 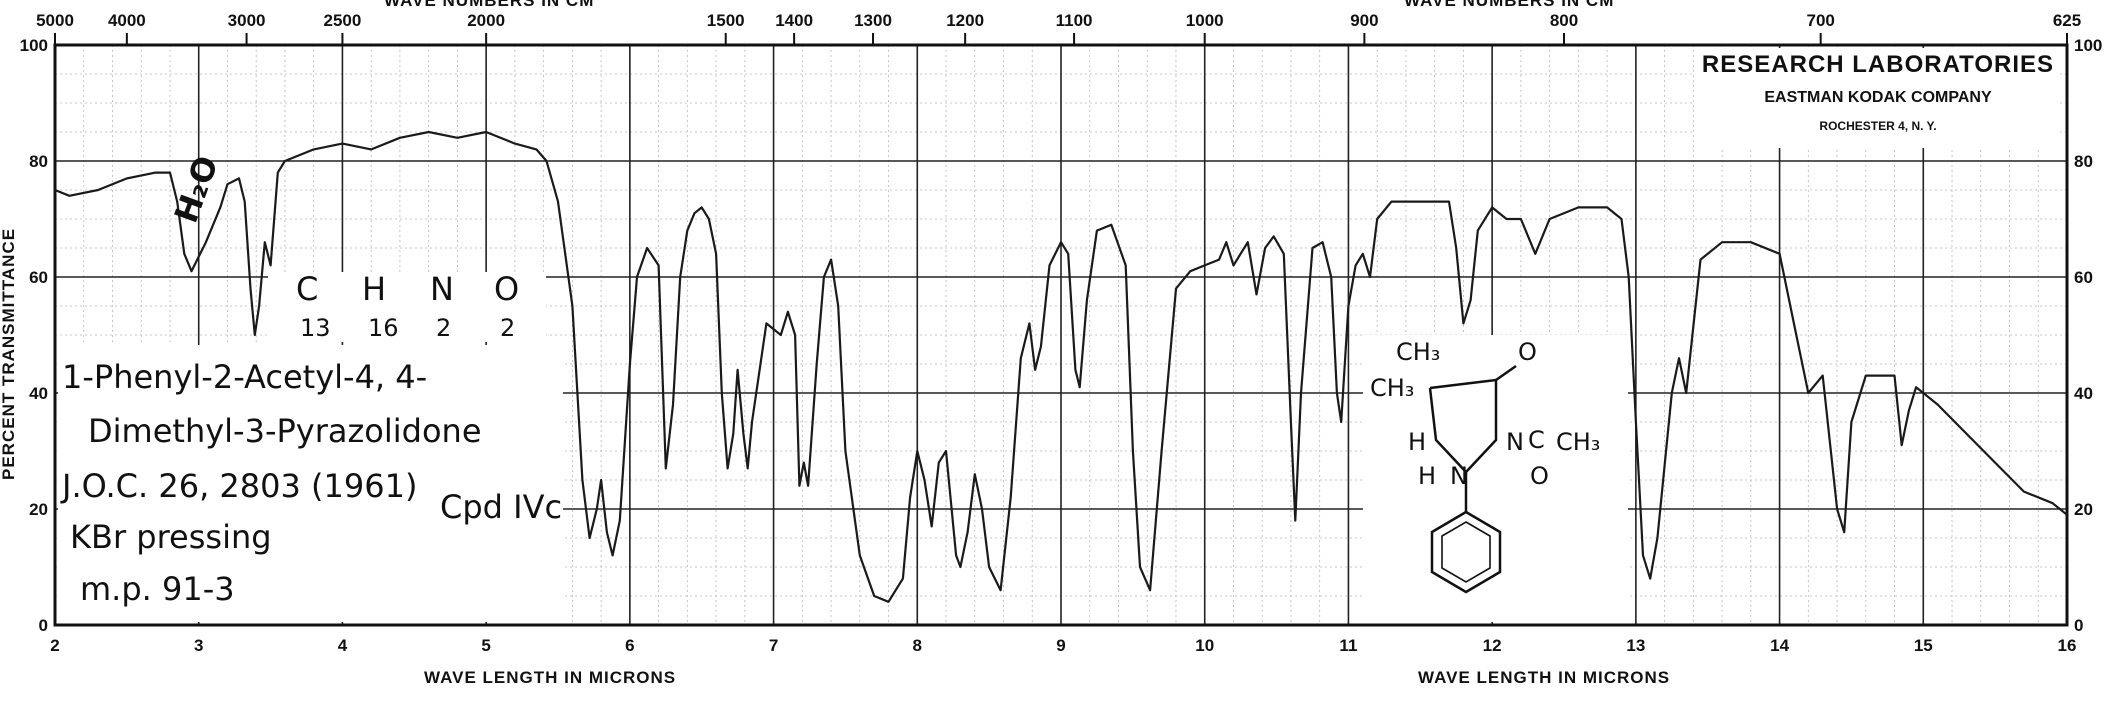 What do you see at coordinates (1878, 64) in the screenshot?
I see `lab-header-line1: RESEARCH LABORATORIES` at bounding box center [1878, 64].